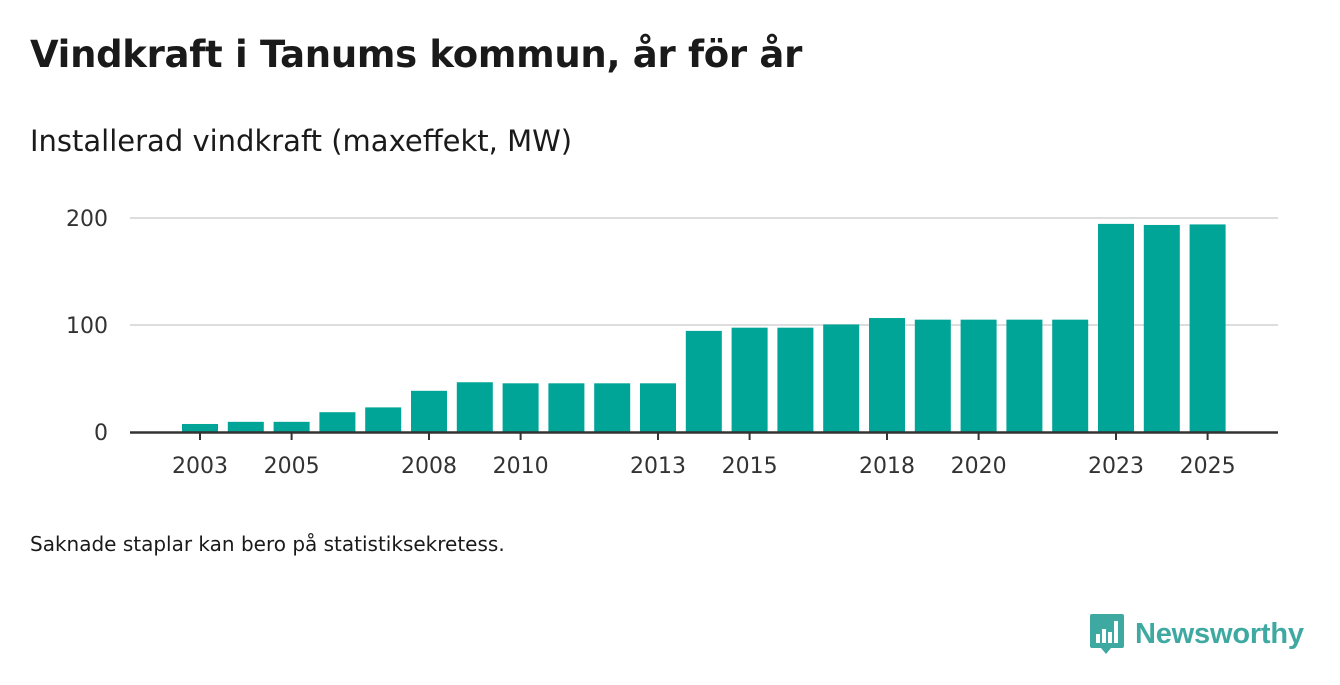 This screenshot has width=1340, height=685. What do you see at coordinates (521, 466) in the screenshot?
I see `x-tick-label-2010: 2010` at bounding box center [521, 466].